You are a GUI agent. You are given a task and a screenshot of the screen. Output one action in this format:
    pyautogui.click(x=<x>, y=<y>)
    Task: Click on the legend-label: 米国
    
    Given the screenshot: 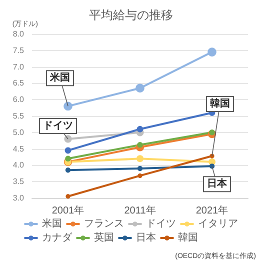 What is the action you would take?
    pyautogui.click(x=52, y=224)
    